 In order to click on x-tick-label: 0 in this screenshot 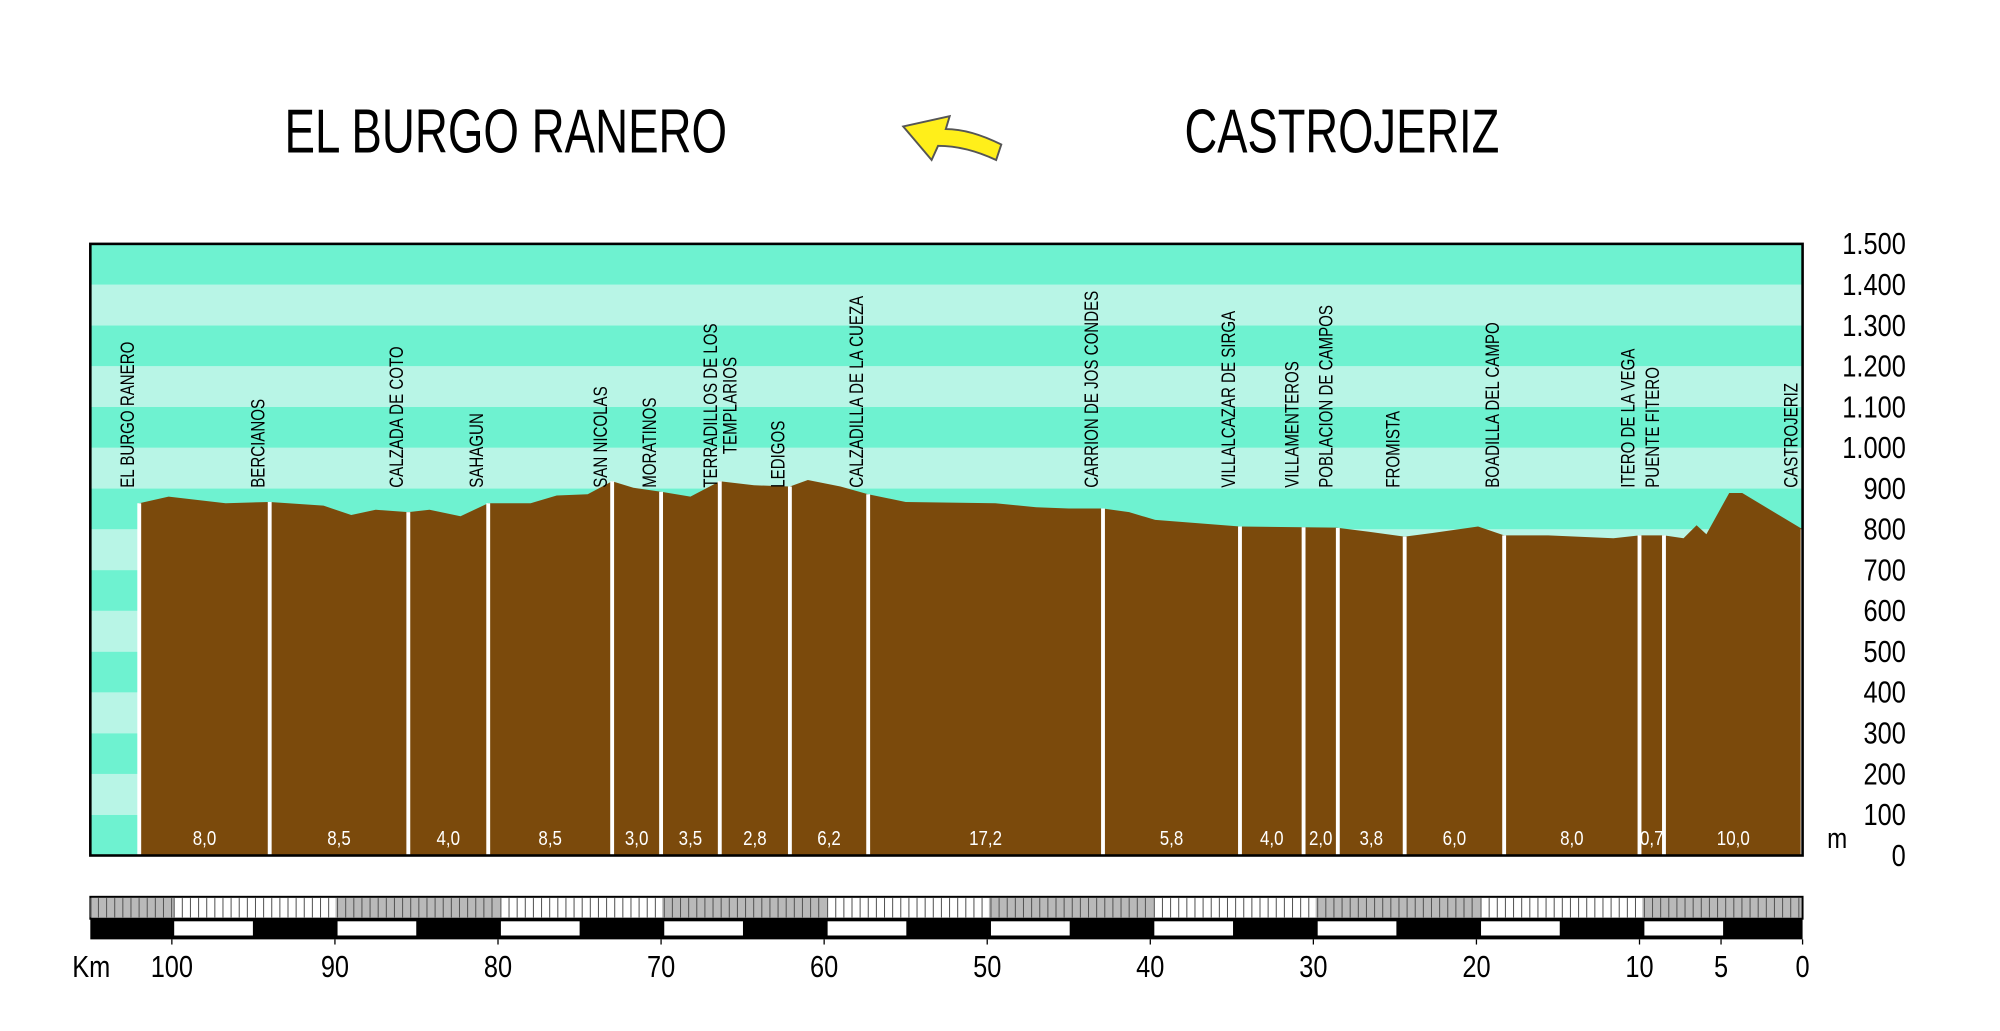, I will do `click(1803, 965)`.